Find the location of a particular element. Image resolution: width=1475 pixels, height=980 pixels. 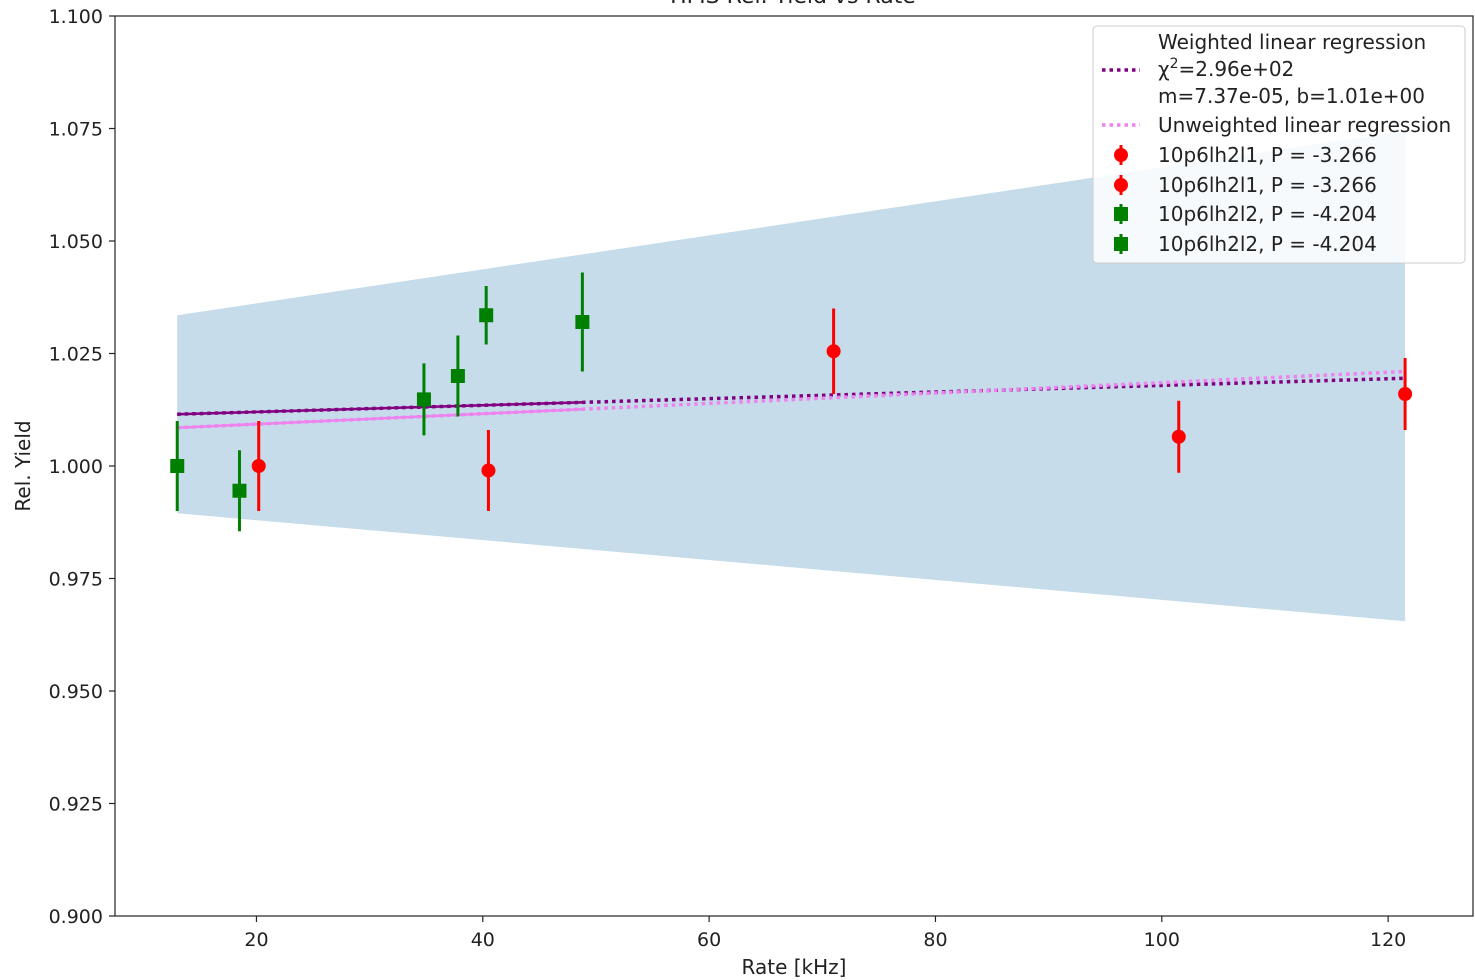

legend-box is located at coordinates (1279, 144).